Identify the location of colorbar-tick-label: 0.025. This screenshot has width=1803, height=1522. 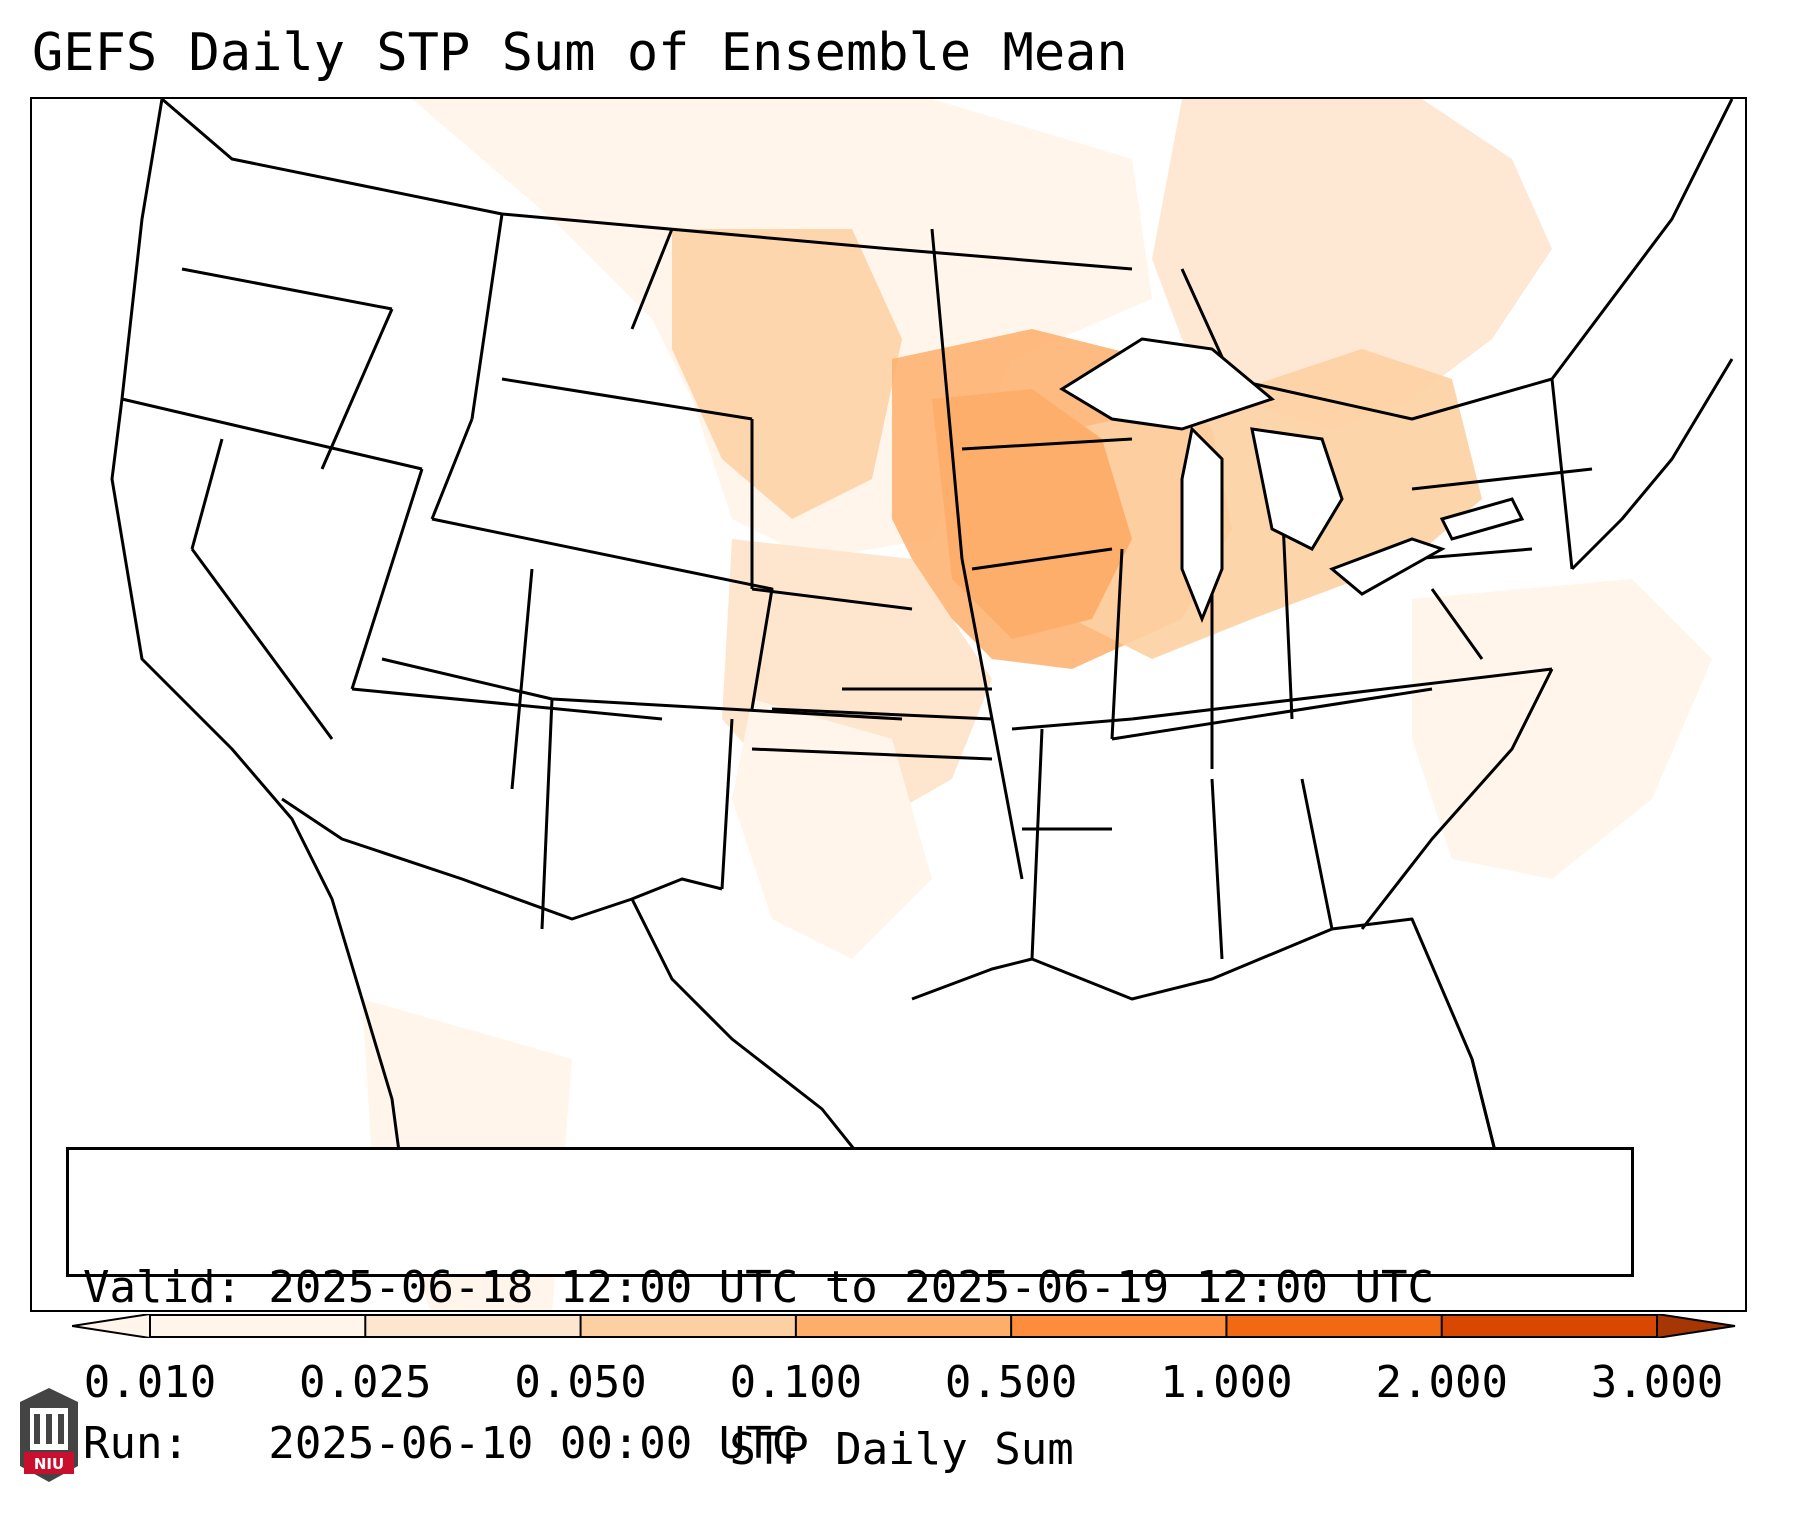
(365, 1382).